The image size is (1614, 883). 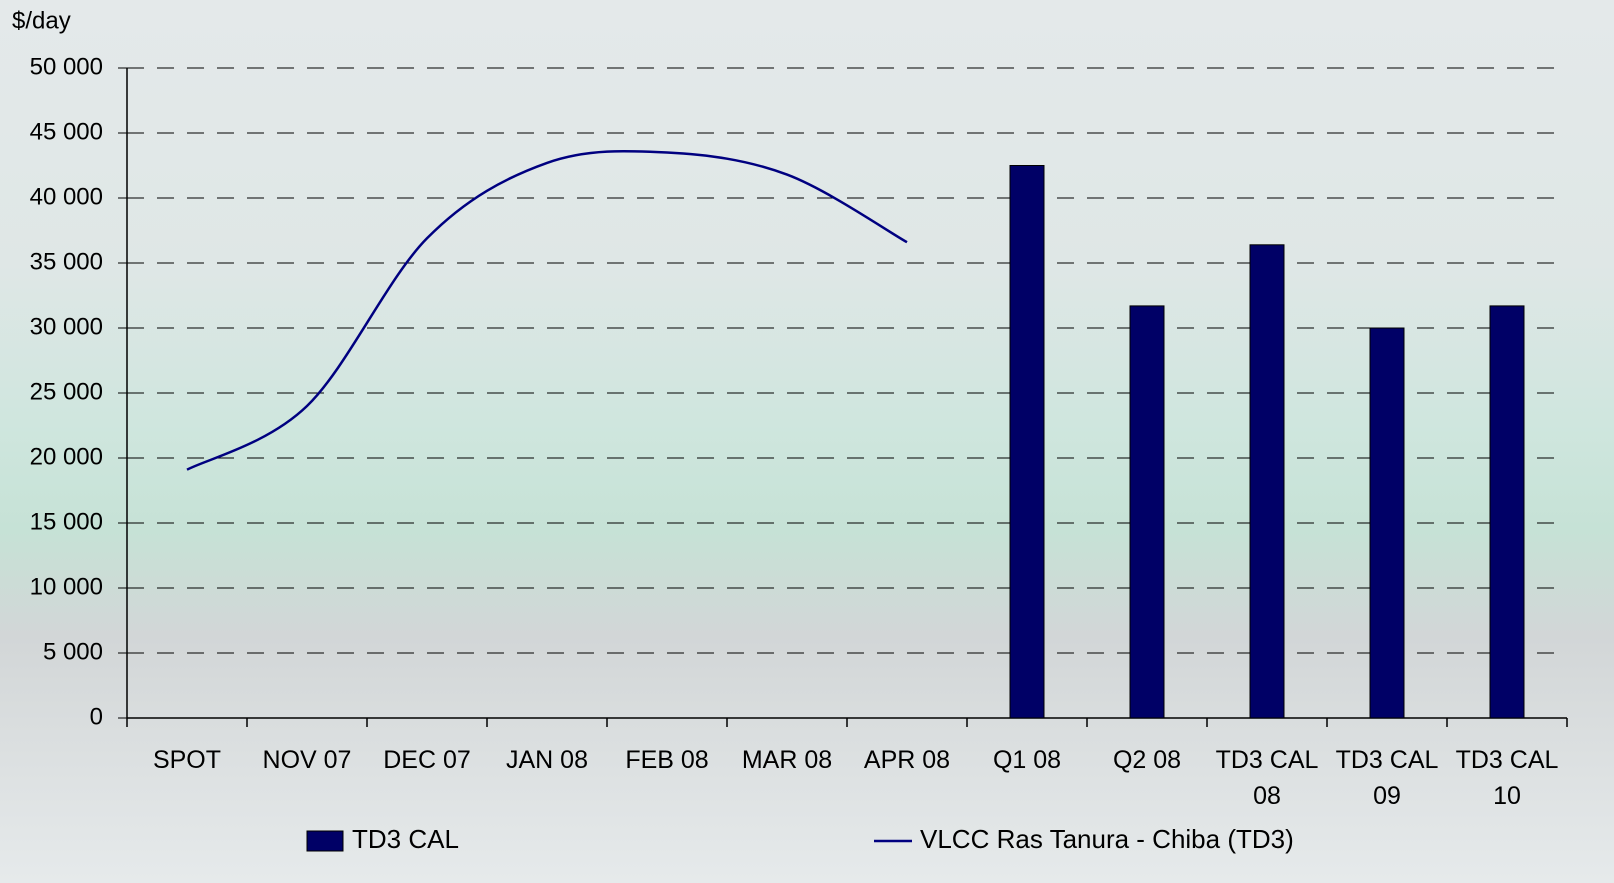 What do you see at coordinates (66, 456) in the screenshot?
I see `y-tick-label: 20 000` at bounding box center [66, 456].